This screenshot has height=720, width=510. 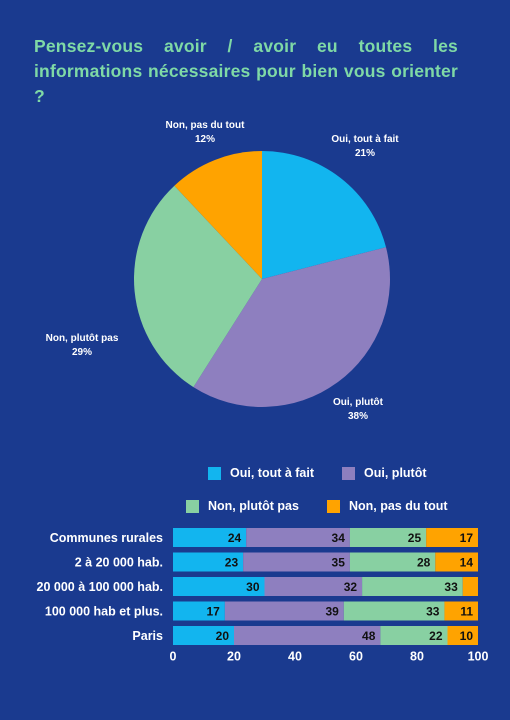 What do you see at coordinates (106, 538) in the screenshot?
I see `category-label-communes-rurales: Communes rurales` at bounding box center [106, 538].